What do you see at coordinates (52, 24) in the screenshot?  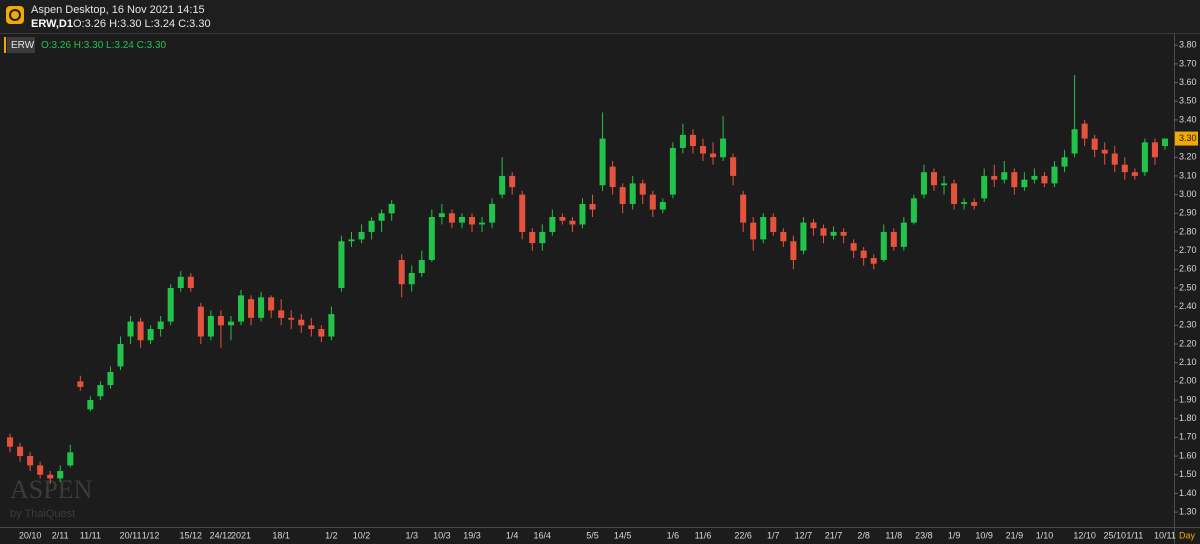 I see `symbol-label: ERW,D1` at bounding box center [52, 24].